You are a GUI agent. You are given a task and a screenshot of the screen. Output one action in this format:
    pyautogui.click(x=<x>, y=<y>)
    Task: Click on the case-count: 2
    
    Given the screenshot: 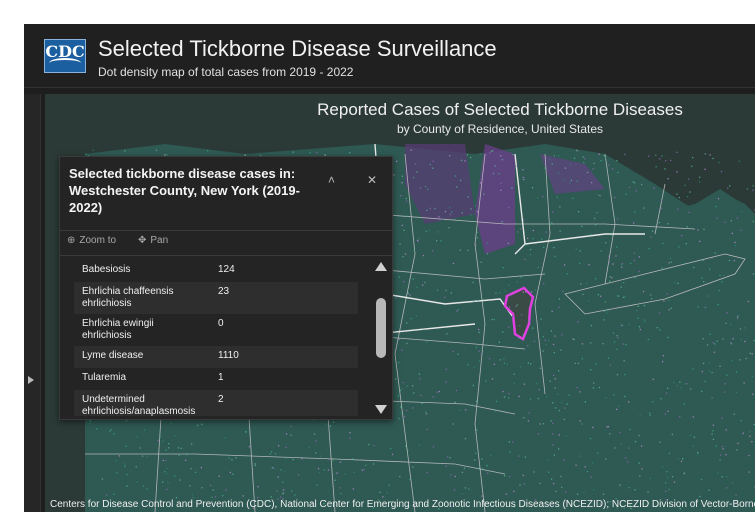 What is the action you would take?
    pyautogui.click(x=221, y=399)
    